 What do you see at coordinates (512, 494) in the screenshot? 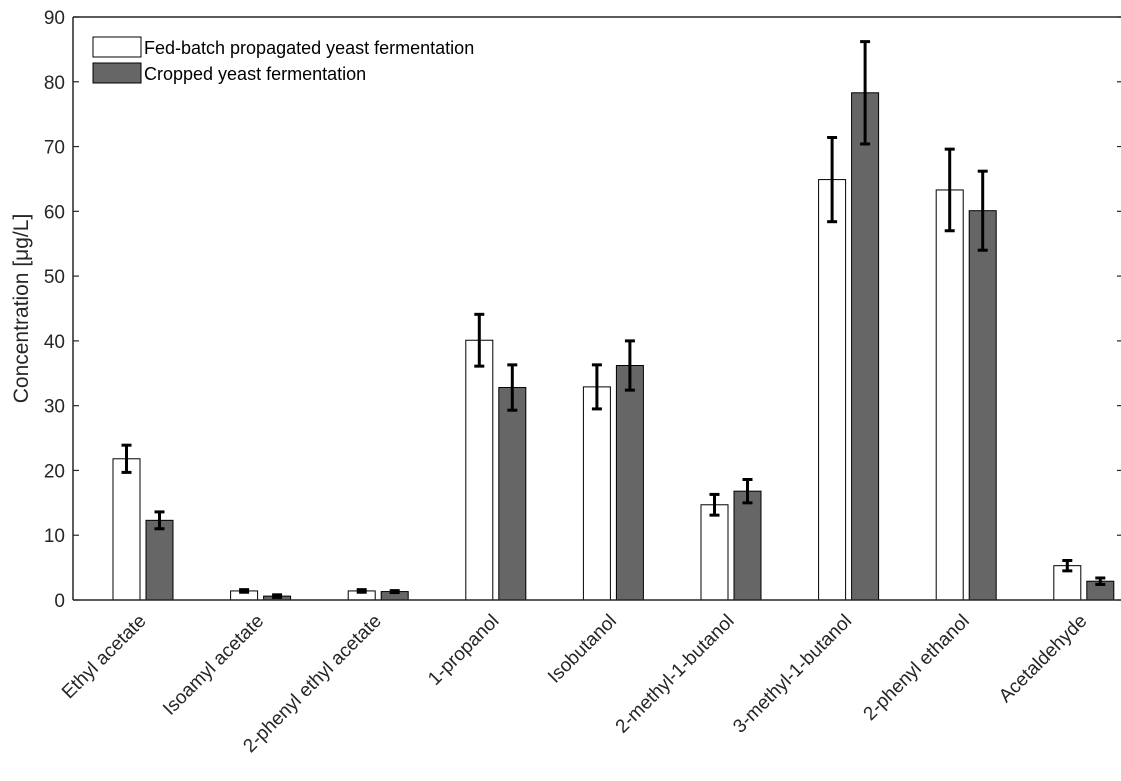
I see `bar-cropped-yeast-fermentation-1-propanol` at bounding box center [512, 494].